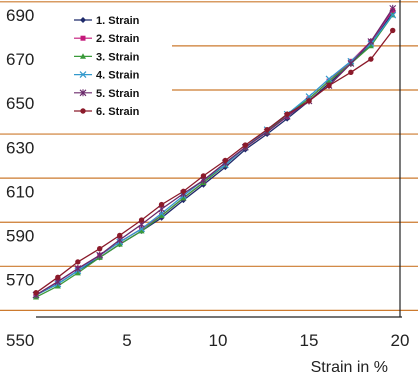 The width and height of the screenshot is (418, 378). What do you see at coordinates (118, 112) in the screenshot?
I see `legend-label-6: 6. Strain` at bounding box center [118, 112].